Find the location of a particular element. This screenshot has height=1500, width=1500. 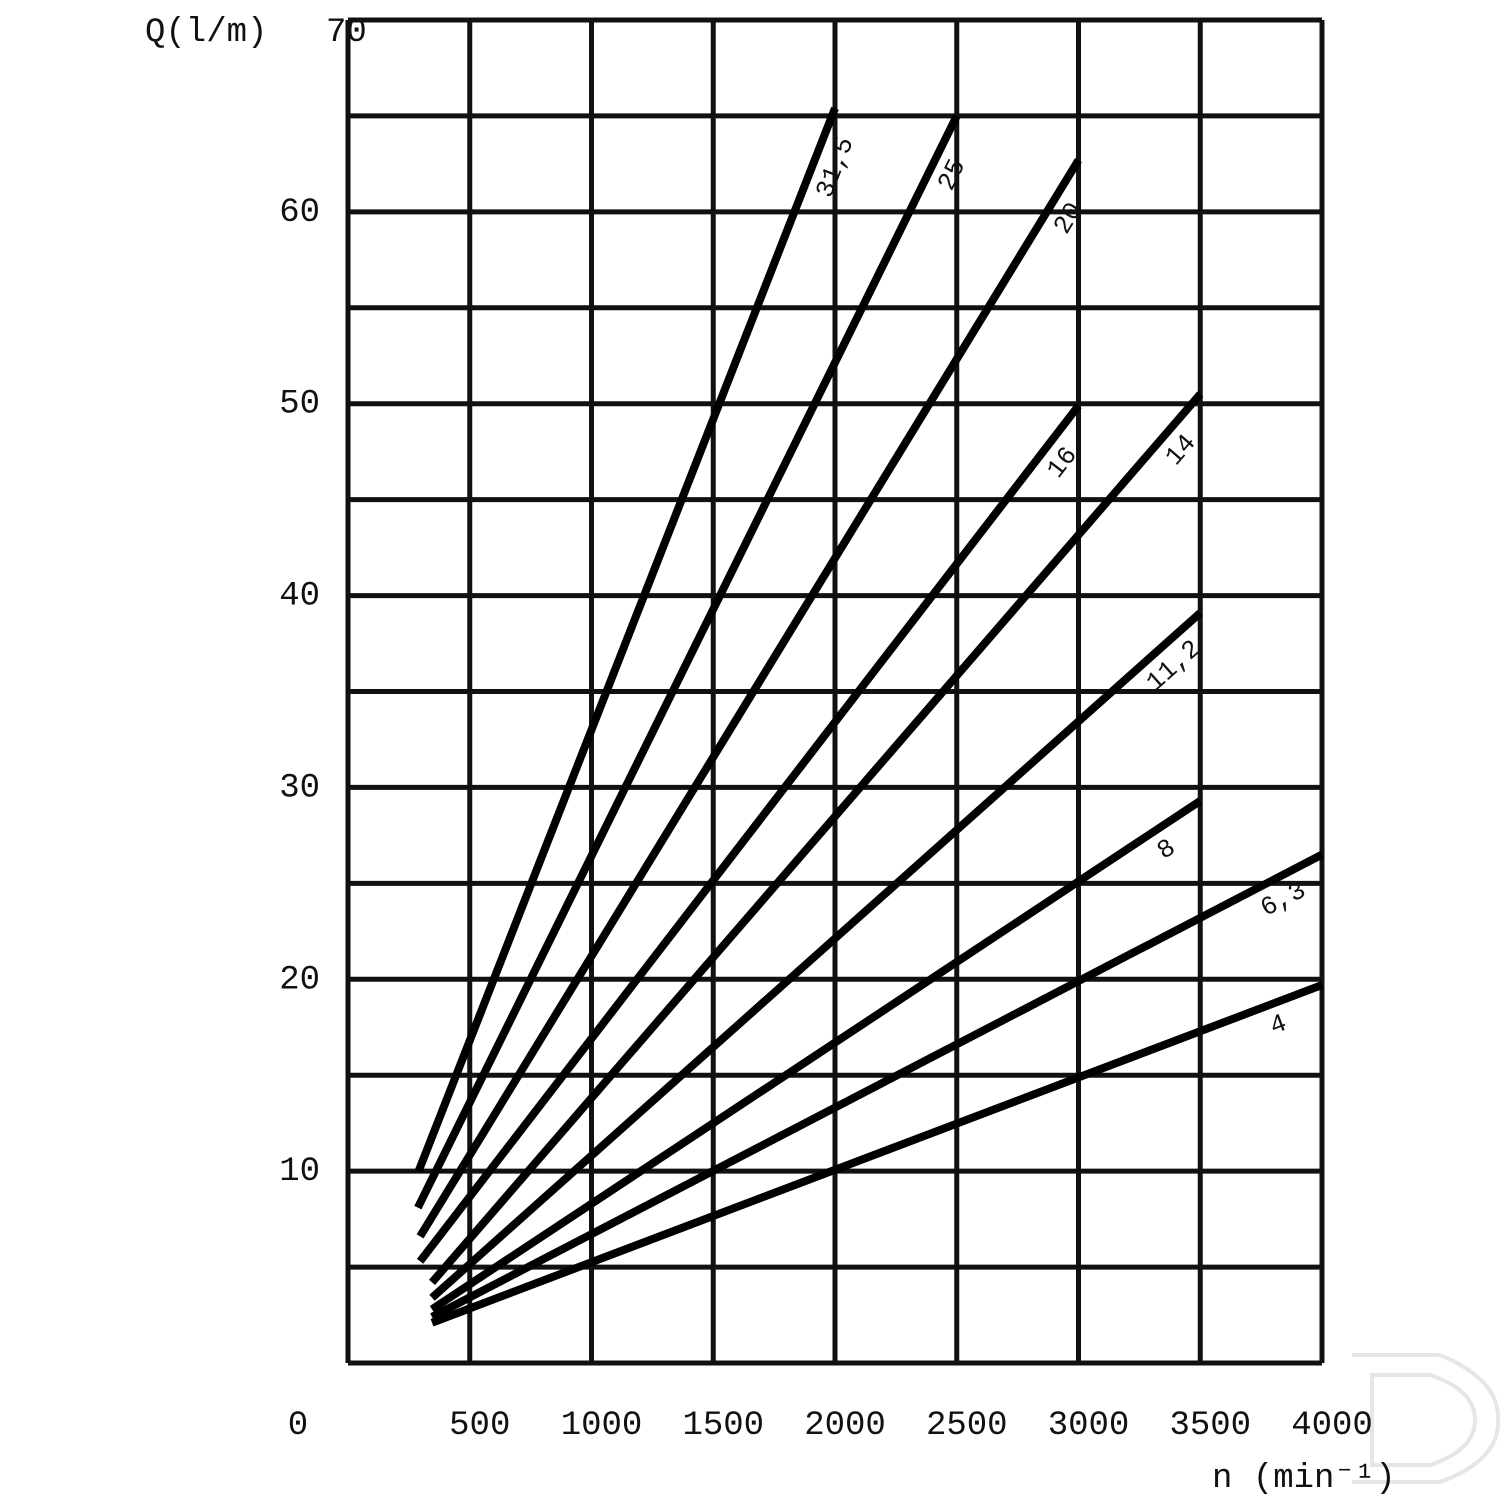

y-tick-label: 40 is located at coordinates (299, 597).